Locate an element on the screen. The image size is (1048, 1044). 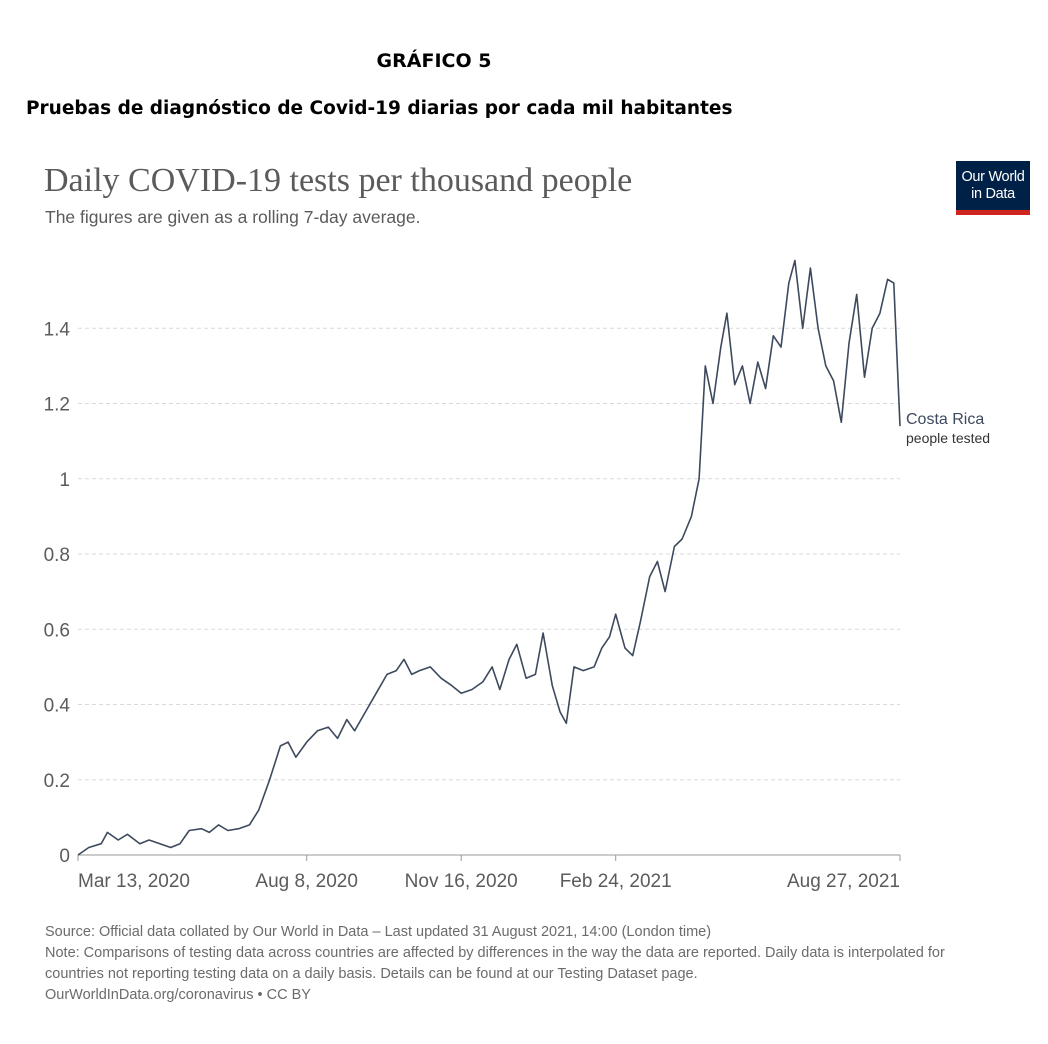
chart-title: Daily COVID-19 tests per thousand people is located at coordinates (338, 180).